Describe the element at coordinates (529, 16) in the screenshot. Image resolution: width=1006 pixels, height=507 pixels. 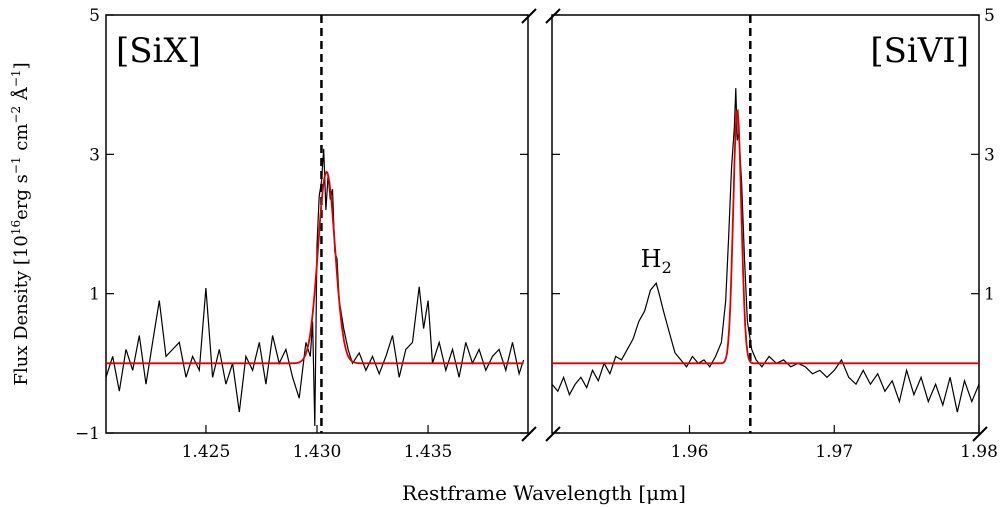
I see `break-mark-top-left` at that location.